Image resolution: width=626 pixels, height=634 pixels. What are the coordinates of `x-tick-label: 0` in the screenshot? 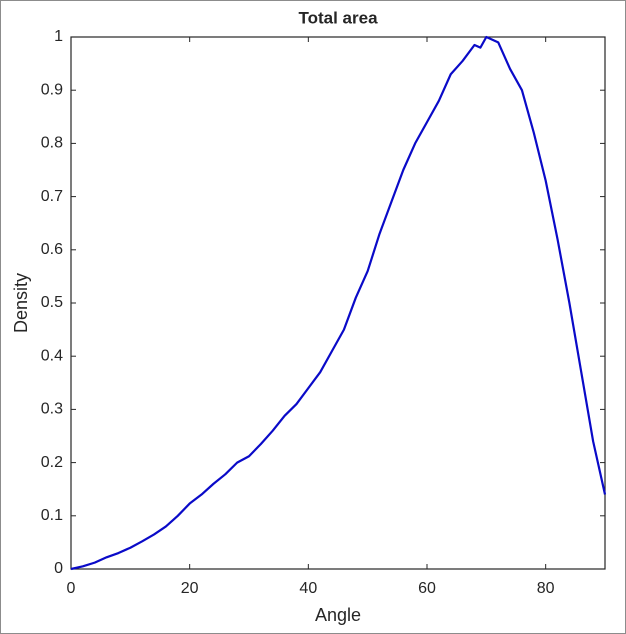 It's located at (71, 588).